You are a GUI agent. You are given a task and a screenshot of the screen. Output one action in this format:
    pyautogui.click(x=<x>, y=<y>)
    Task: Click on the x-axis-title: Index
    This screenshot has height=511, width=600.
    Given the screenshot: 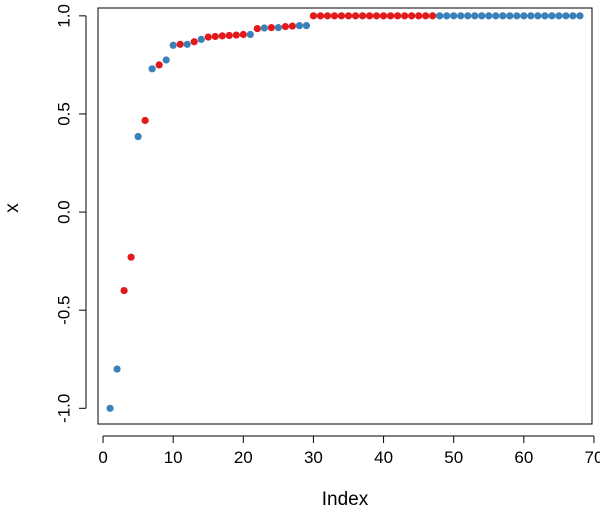 What is the action you would take?
    pyautogui.click(x=345, y=499)
    